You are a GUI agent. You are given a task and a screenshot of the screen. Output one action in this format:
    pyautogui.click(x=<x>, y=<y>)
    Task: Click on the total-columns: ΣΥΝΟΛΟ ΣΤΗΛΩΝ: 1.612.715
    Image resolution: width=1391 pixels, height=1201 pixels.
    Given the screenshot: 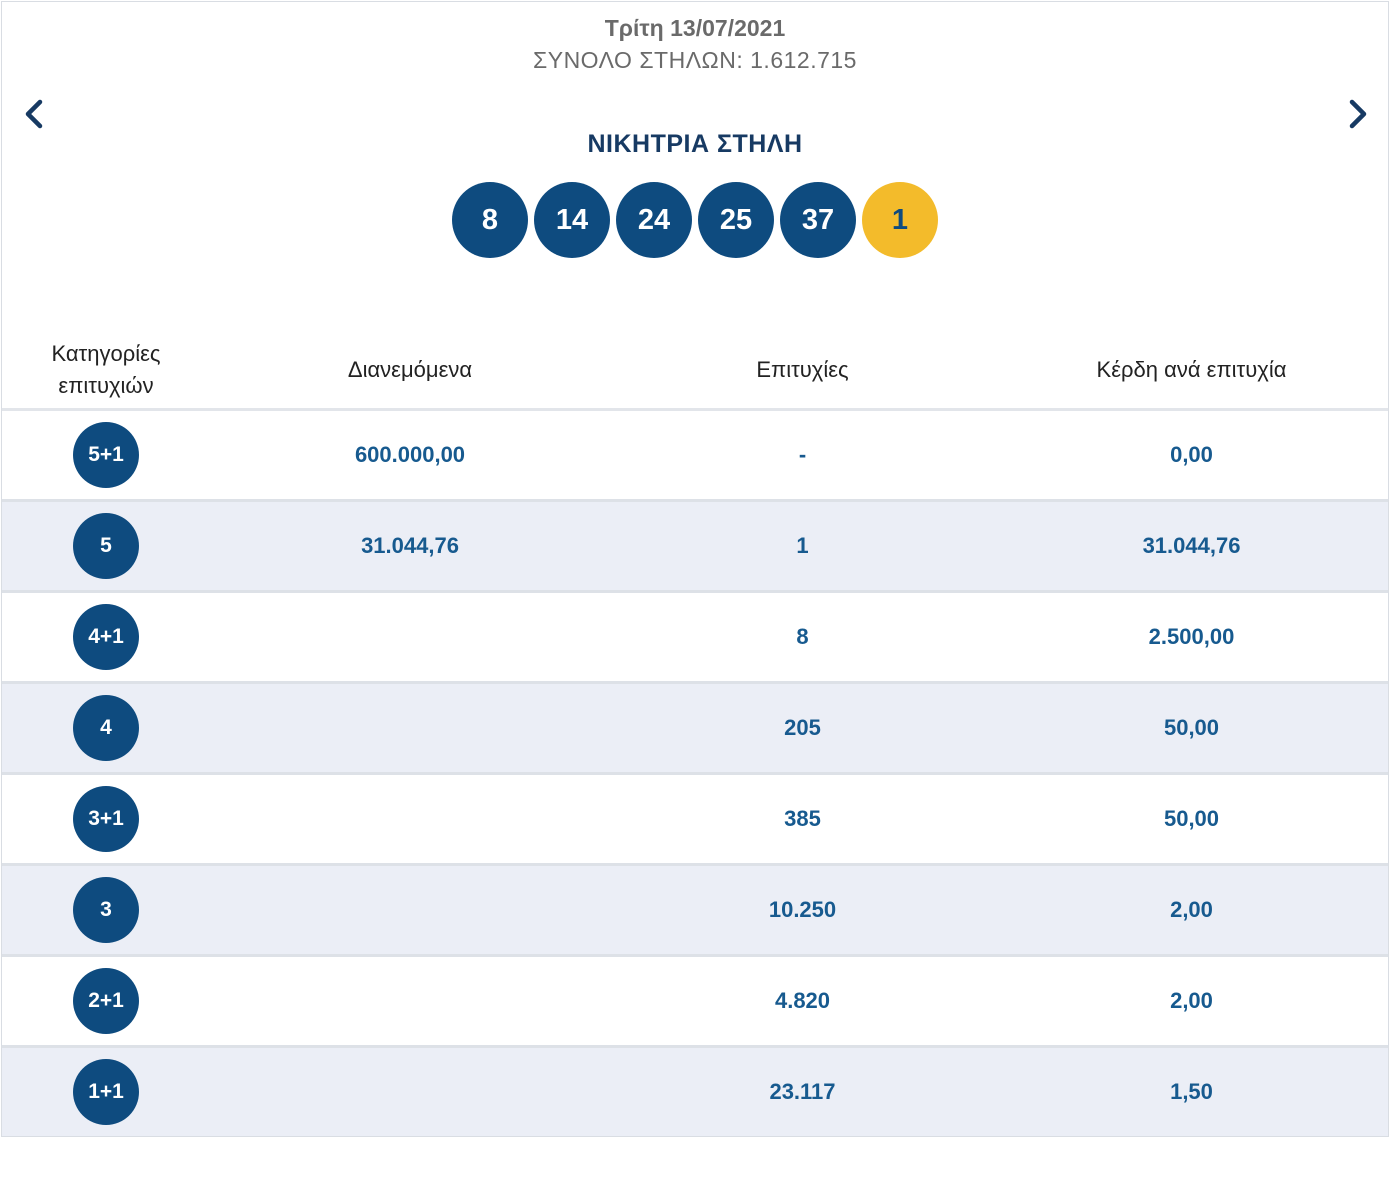 What is the action you would take?
    pyautogui.click(x=695, y=60)
    